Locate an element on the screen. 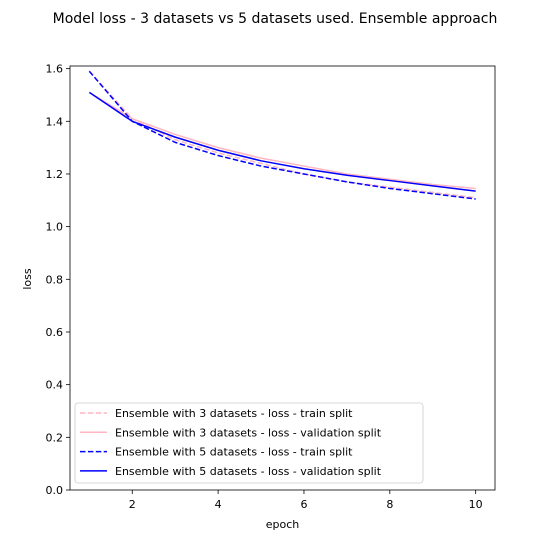 The height and width of the screenshot is (550, 550). legend-box is located at coordinates (249, 443).